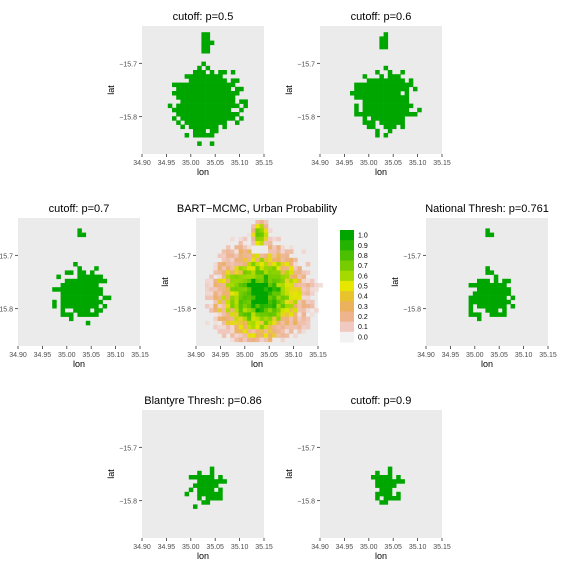  I want to click on colorbar-swatch, so click(347, 286).